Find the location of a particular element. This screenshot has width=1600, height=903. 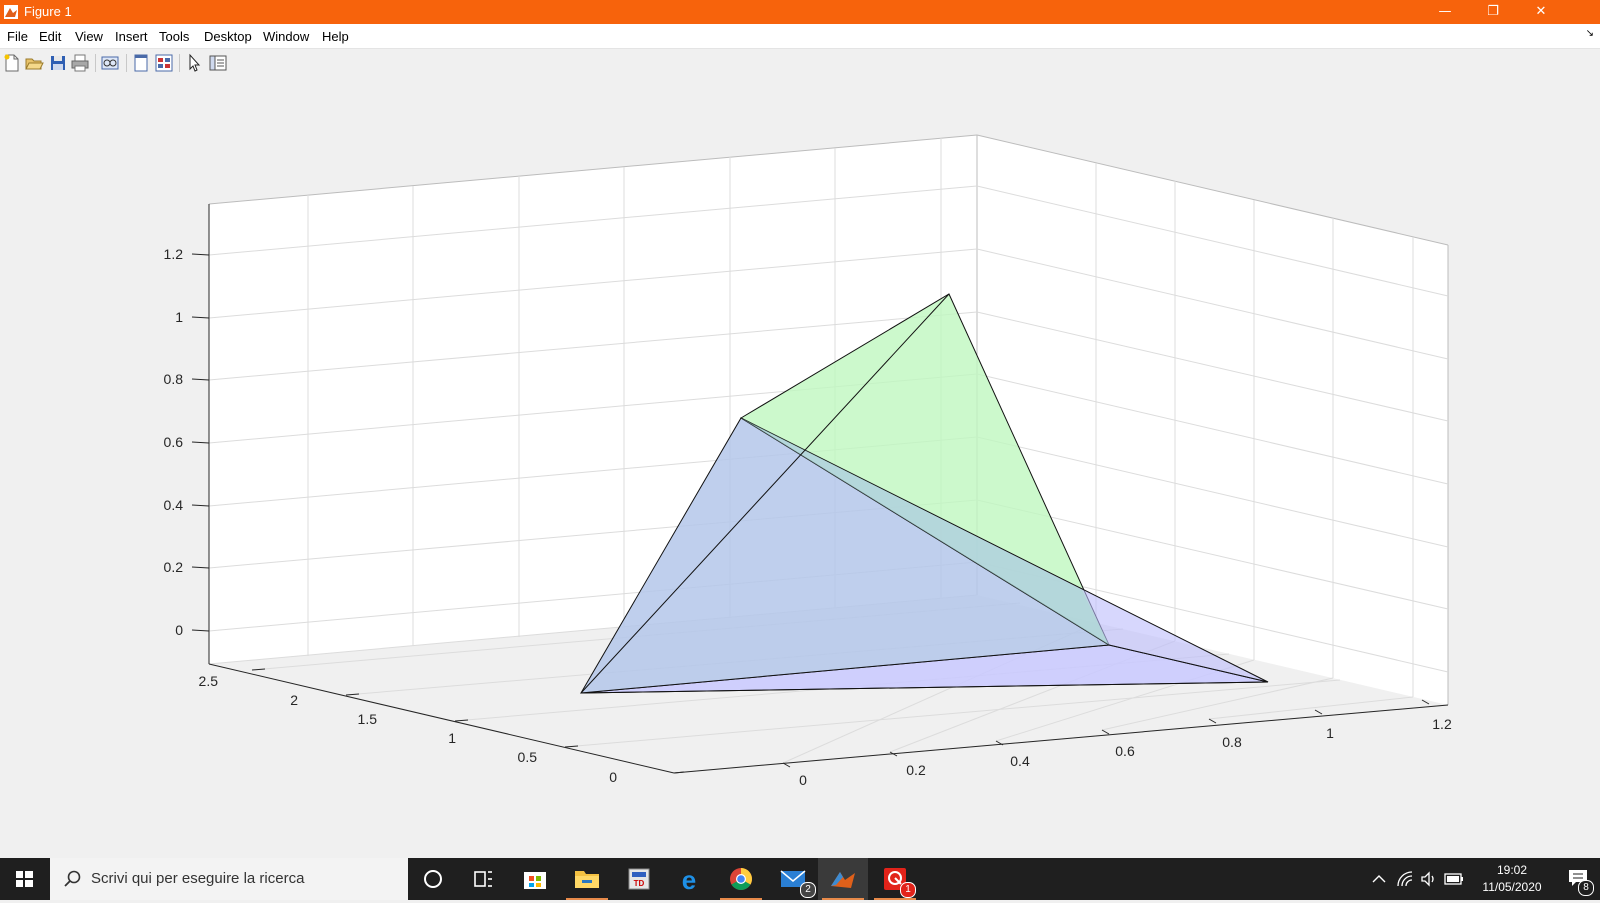

chevron-up-icon is located at coordinates (1379, 879).